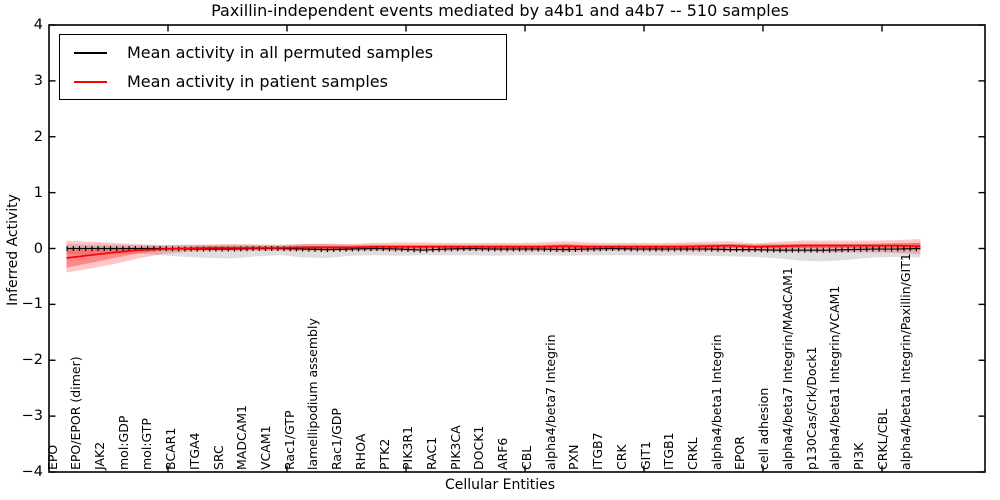 The height and width of the screenshot is (500, 1000). I want to click on x-category-label: DOCK1, so click(479, 447).